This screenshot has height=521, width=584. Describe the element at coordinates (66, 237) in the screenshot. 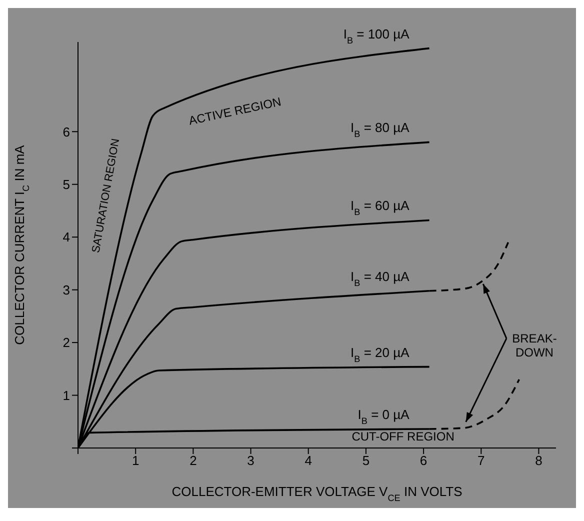

I see `y-tick-label: 4` at that location.